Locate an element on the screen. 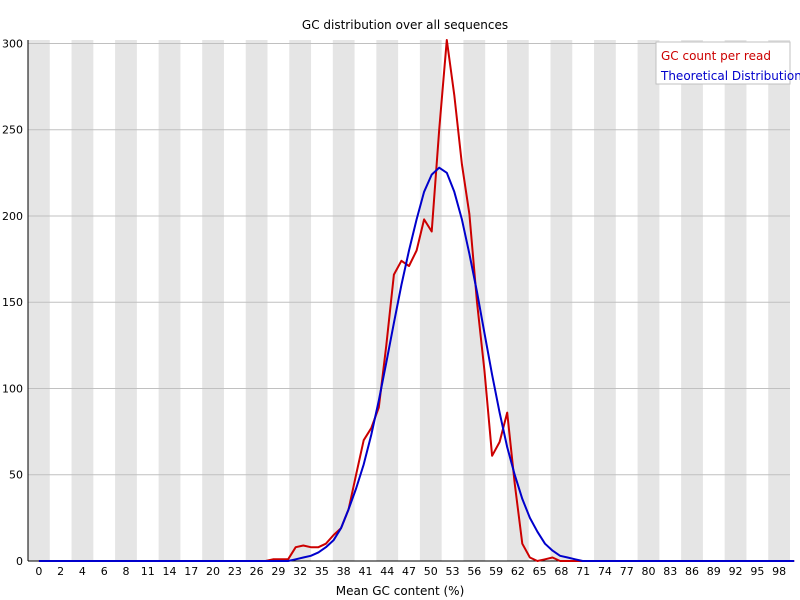 The image size is (800, 600). y-tick-label: 50 is located at coordinates (16, 475).